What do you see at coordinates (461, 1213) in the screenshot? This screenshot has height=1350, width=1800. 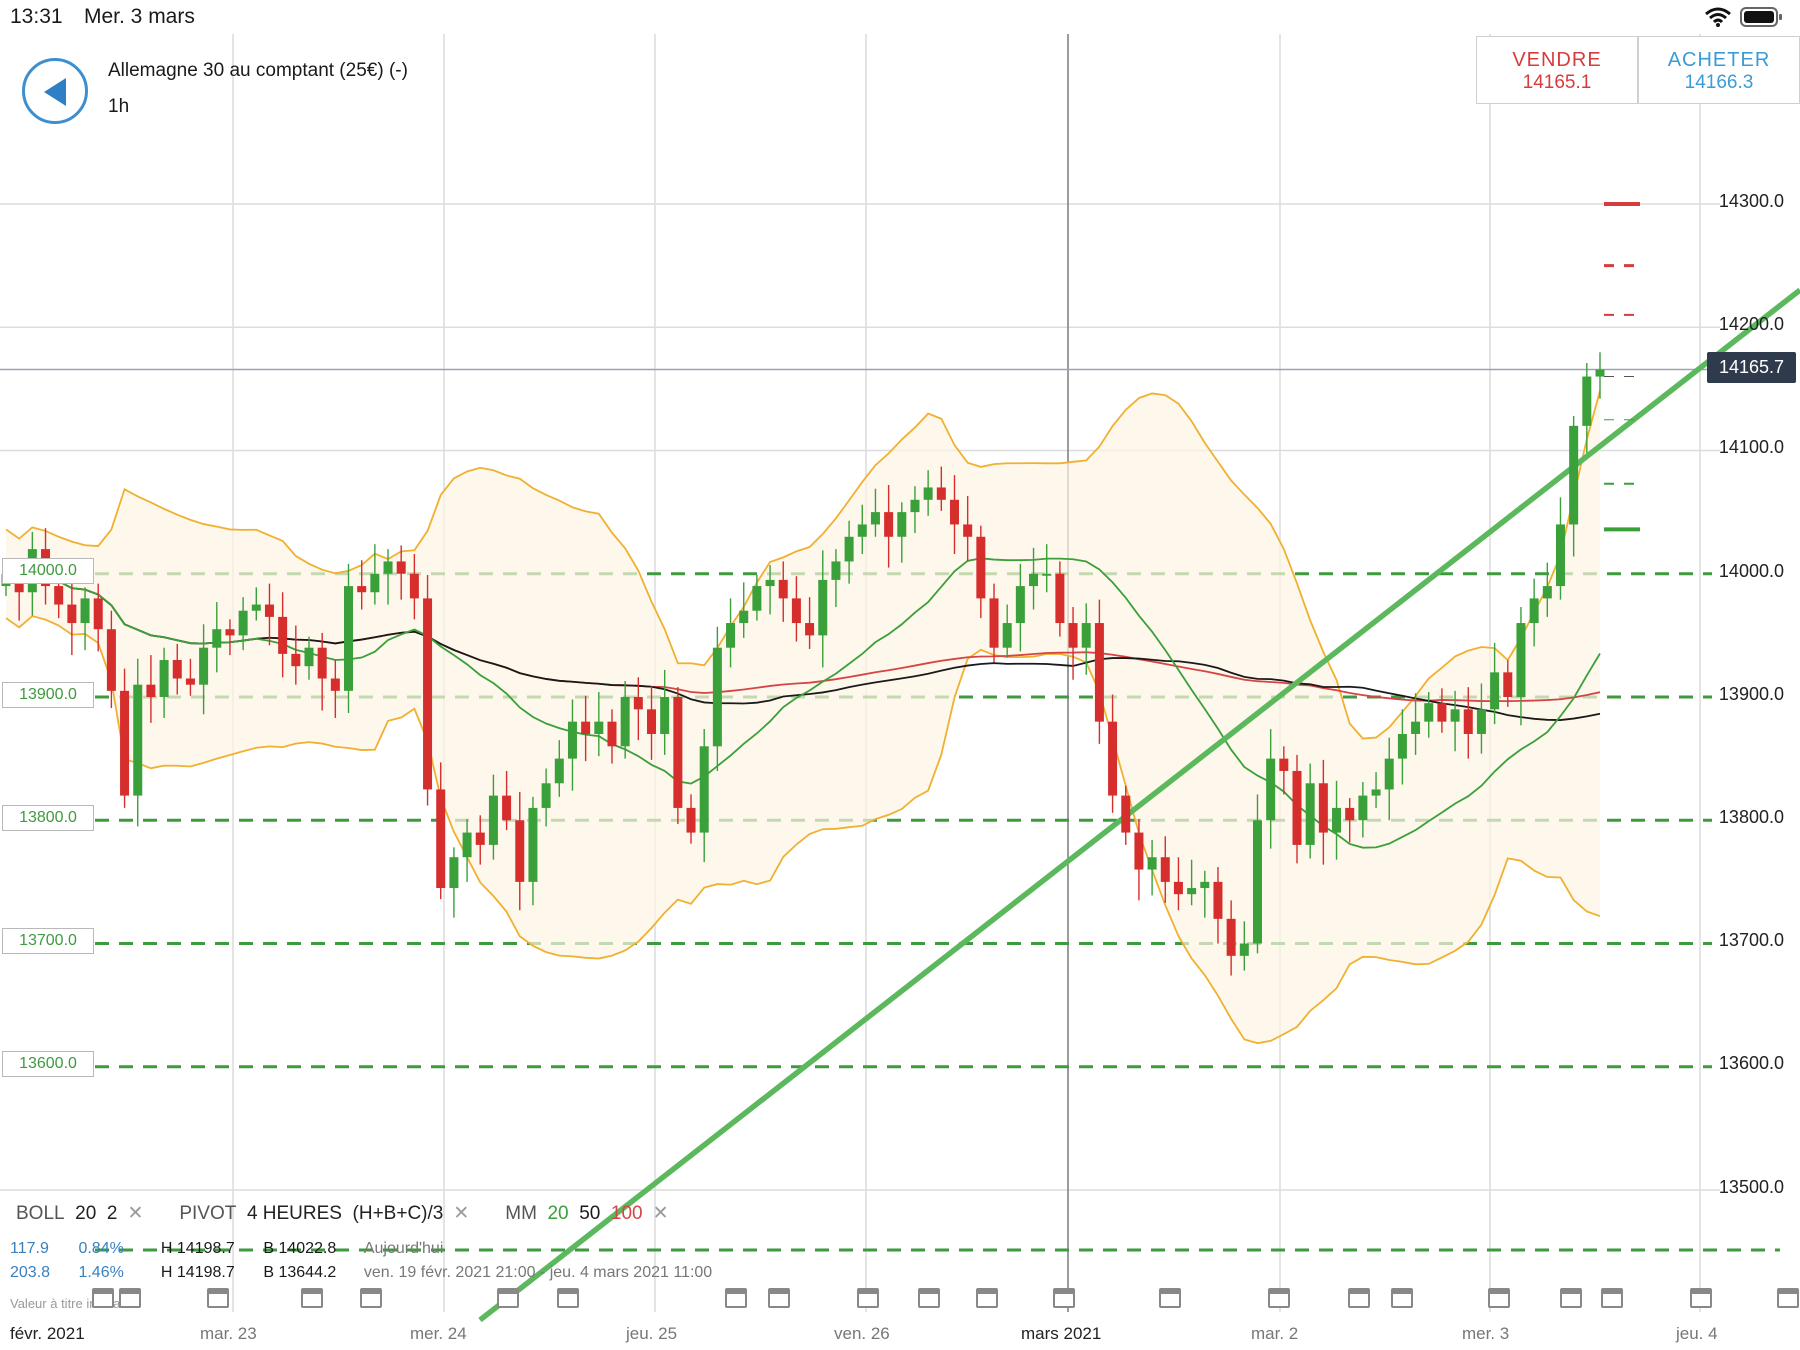 I see `remove-pivot-icon: ✕` at bounding box center [461, 1213].